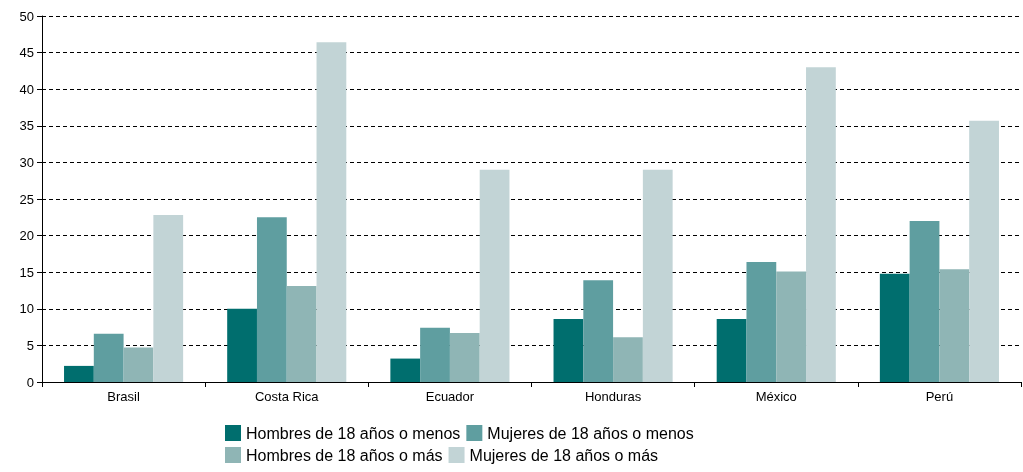  Describe the element at coordinates (26, 16) in the screenshot. I see `y-tick-label: 50` at that location.